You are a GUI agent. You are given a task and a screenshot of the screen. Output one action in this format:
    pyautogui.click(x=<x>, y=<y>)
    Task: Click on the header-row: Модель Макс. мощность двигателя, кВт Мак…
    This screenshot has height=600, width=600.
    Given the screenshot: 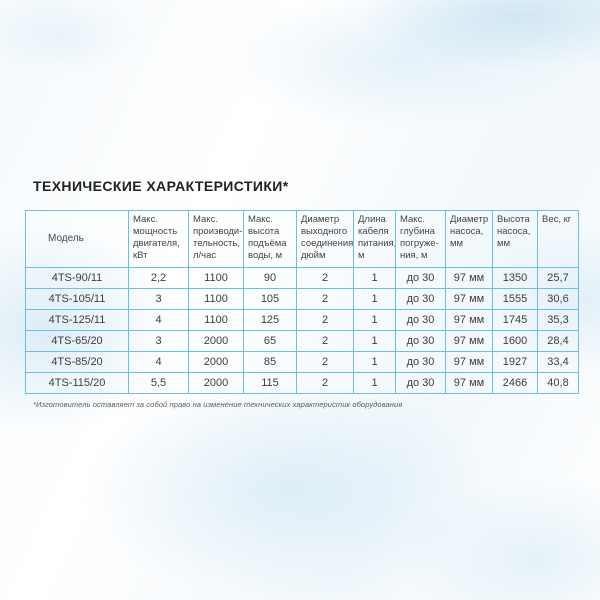 What is the action you would take?
    pyautogui.click(x=302, y=239)
    